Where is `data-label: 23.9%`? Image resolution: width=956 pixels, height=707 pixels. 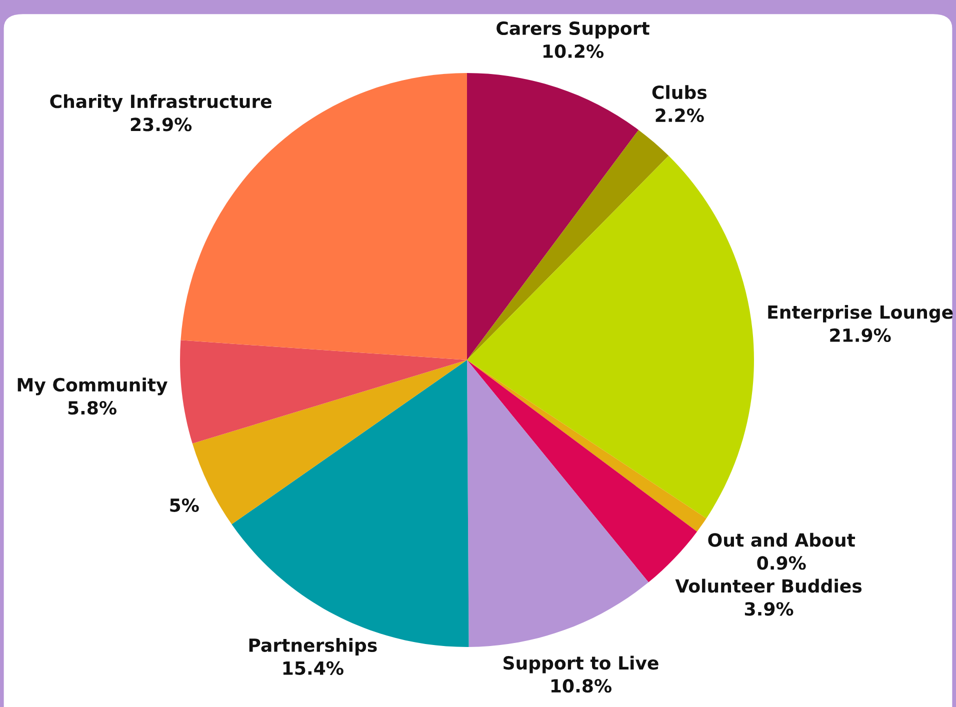 data-label: 23.9% is located at coordinates (161, 125).